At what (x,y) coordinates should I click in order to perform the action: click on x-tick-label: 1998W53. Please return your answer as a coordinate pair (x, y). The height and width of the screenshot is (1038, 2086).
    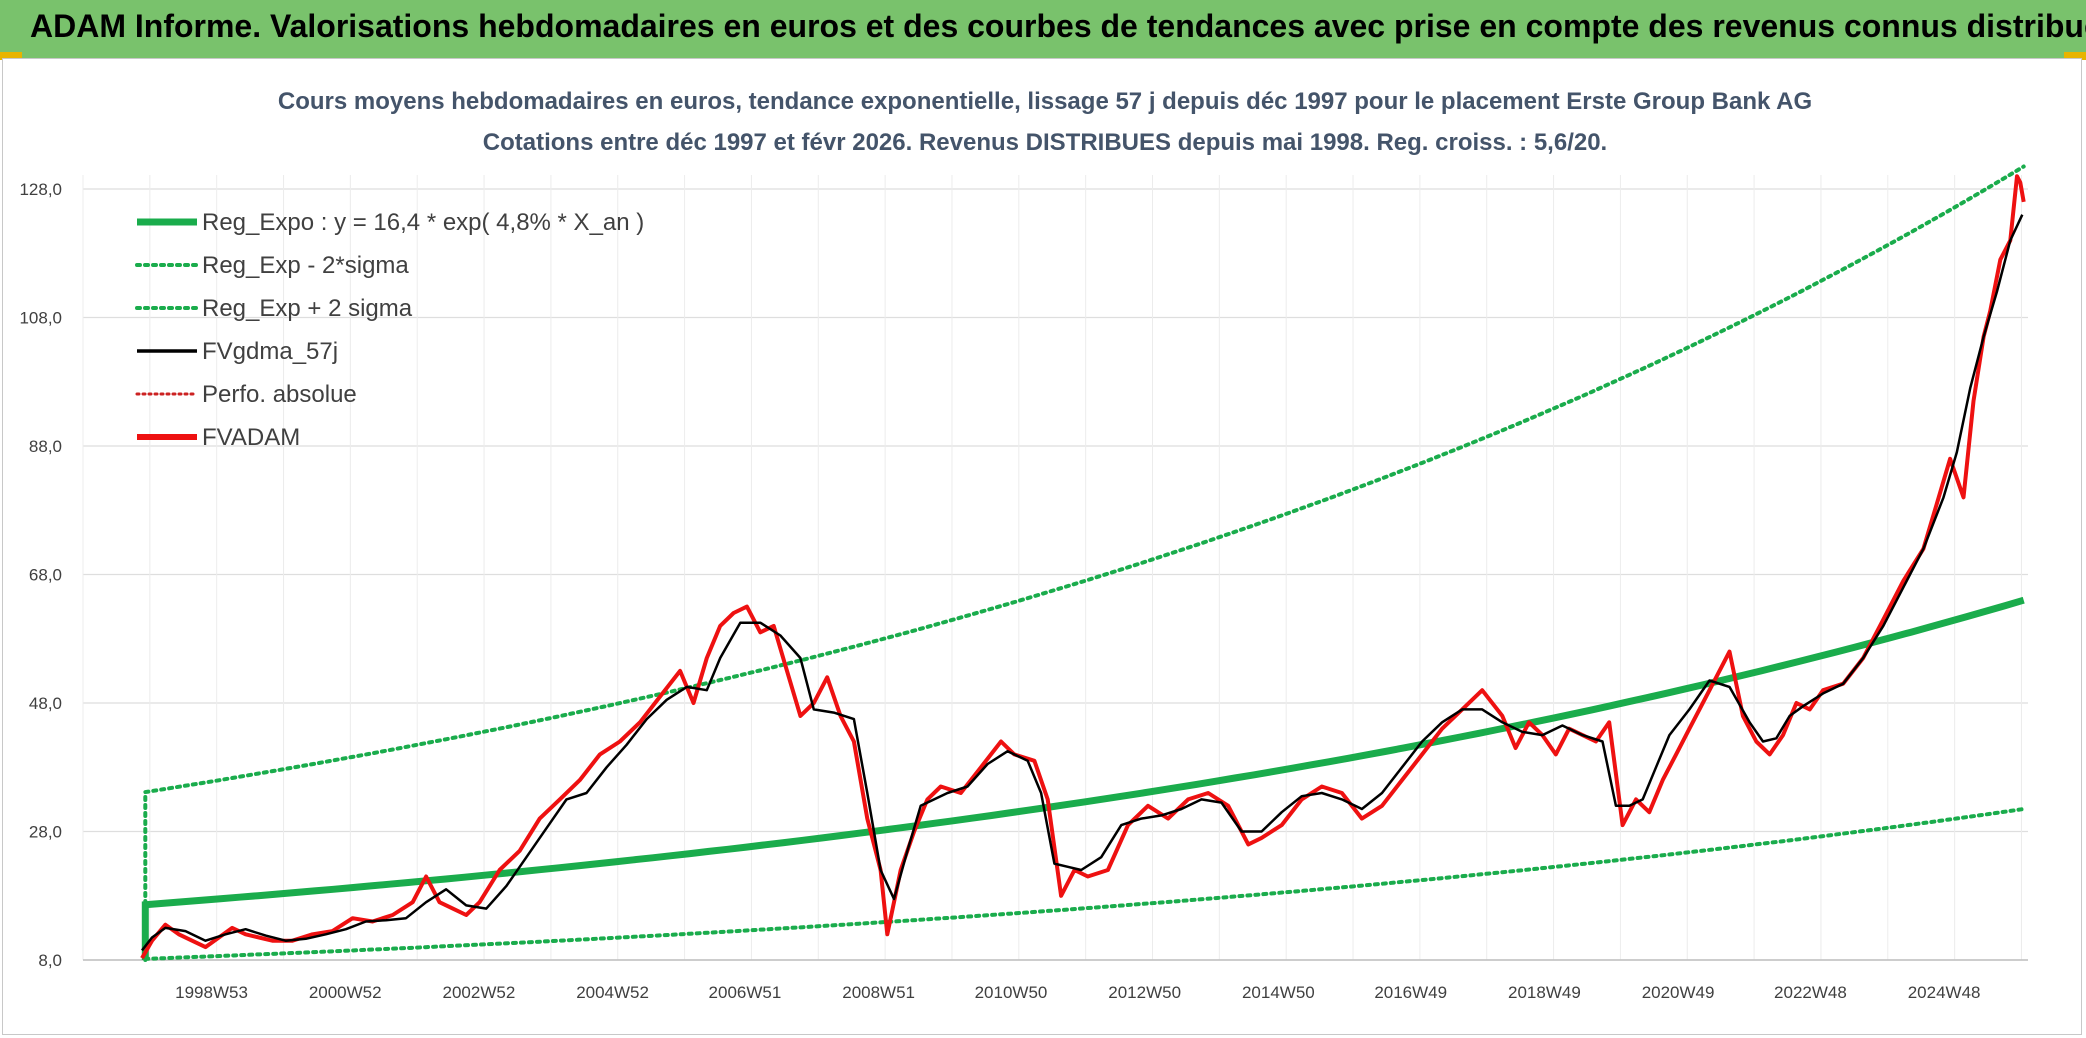
    Looking at the image, I should click on (211, 992).